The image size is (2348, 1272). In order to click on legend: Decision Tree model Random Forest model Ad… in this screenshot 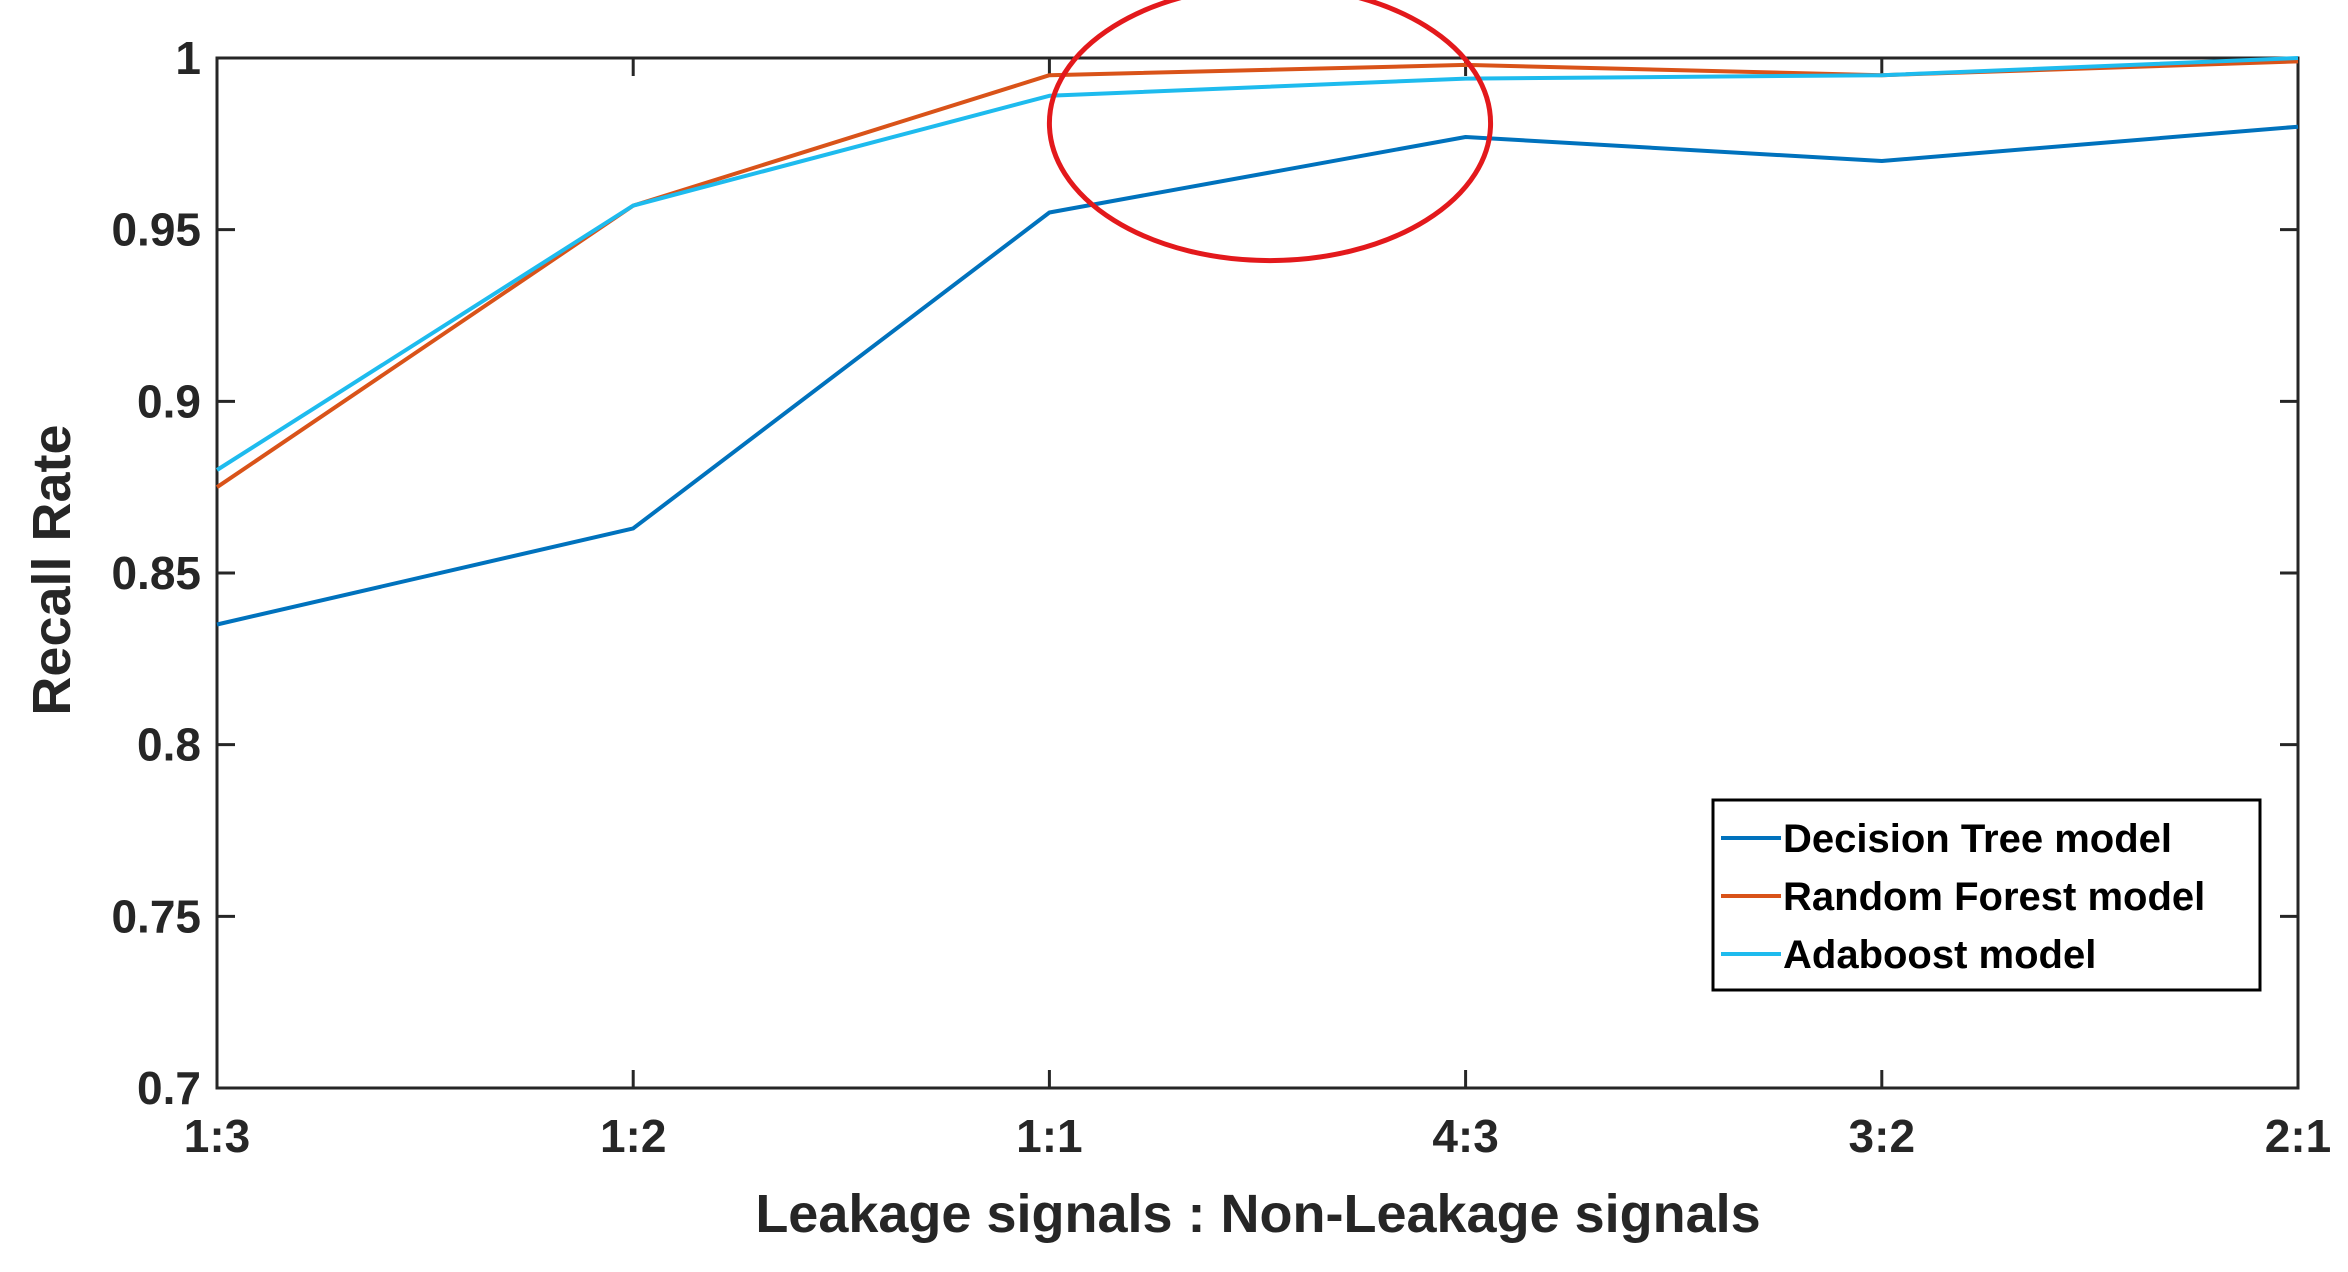, I will do `click(1986, 895)`.